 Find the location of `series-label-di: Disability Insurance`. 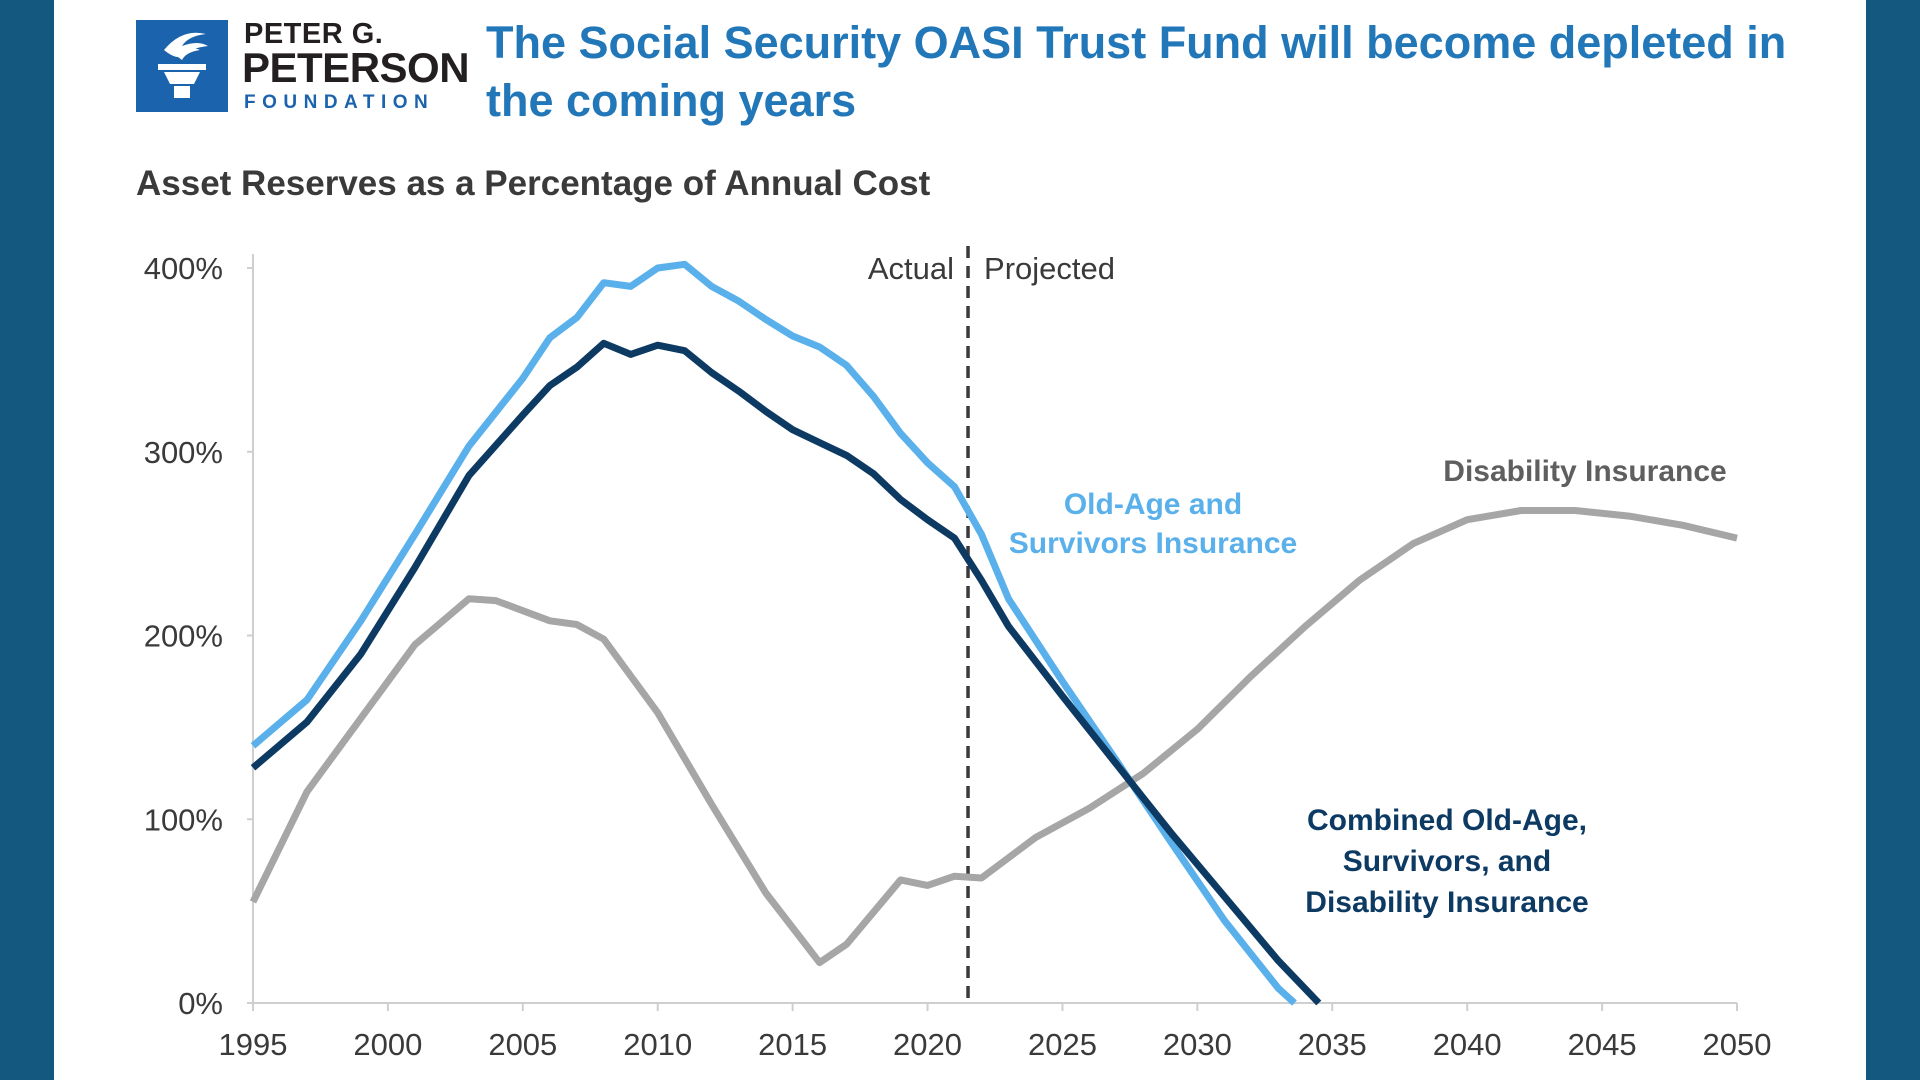

series-label-di: Disability Insurance is located at coordinates (1584, 471).